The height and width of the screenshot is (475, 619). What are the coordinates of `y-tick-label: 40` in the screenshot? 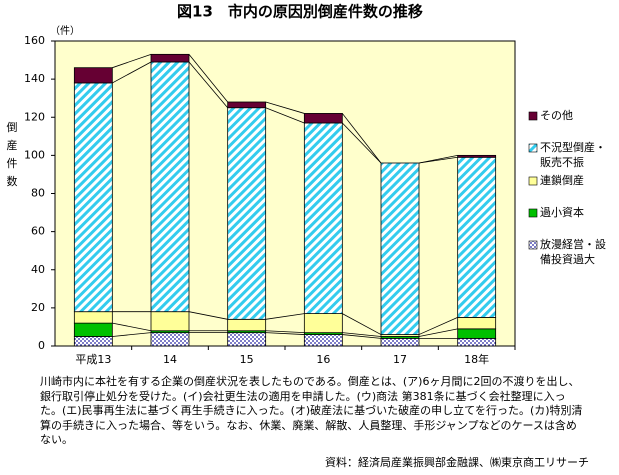 It's located at (38, 269).